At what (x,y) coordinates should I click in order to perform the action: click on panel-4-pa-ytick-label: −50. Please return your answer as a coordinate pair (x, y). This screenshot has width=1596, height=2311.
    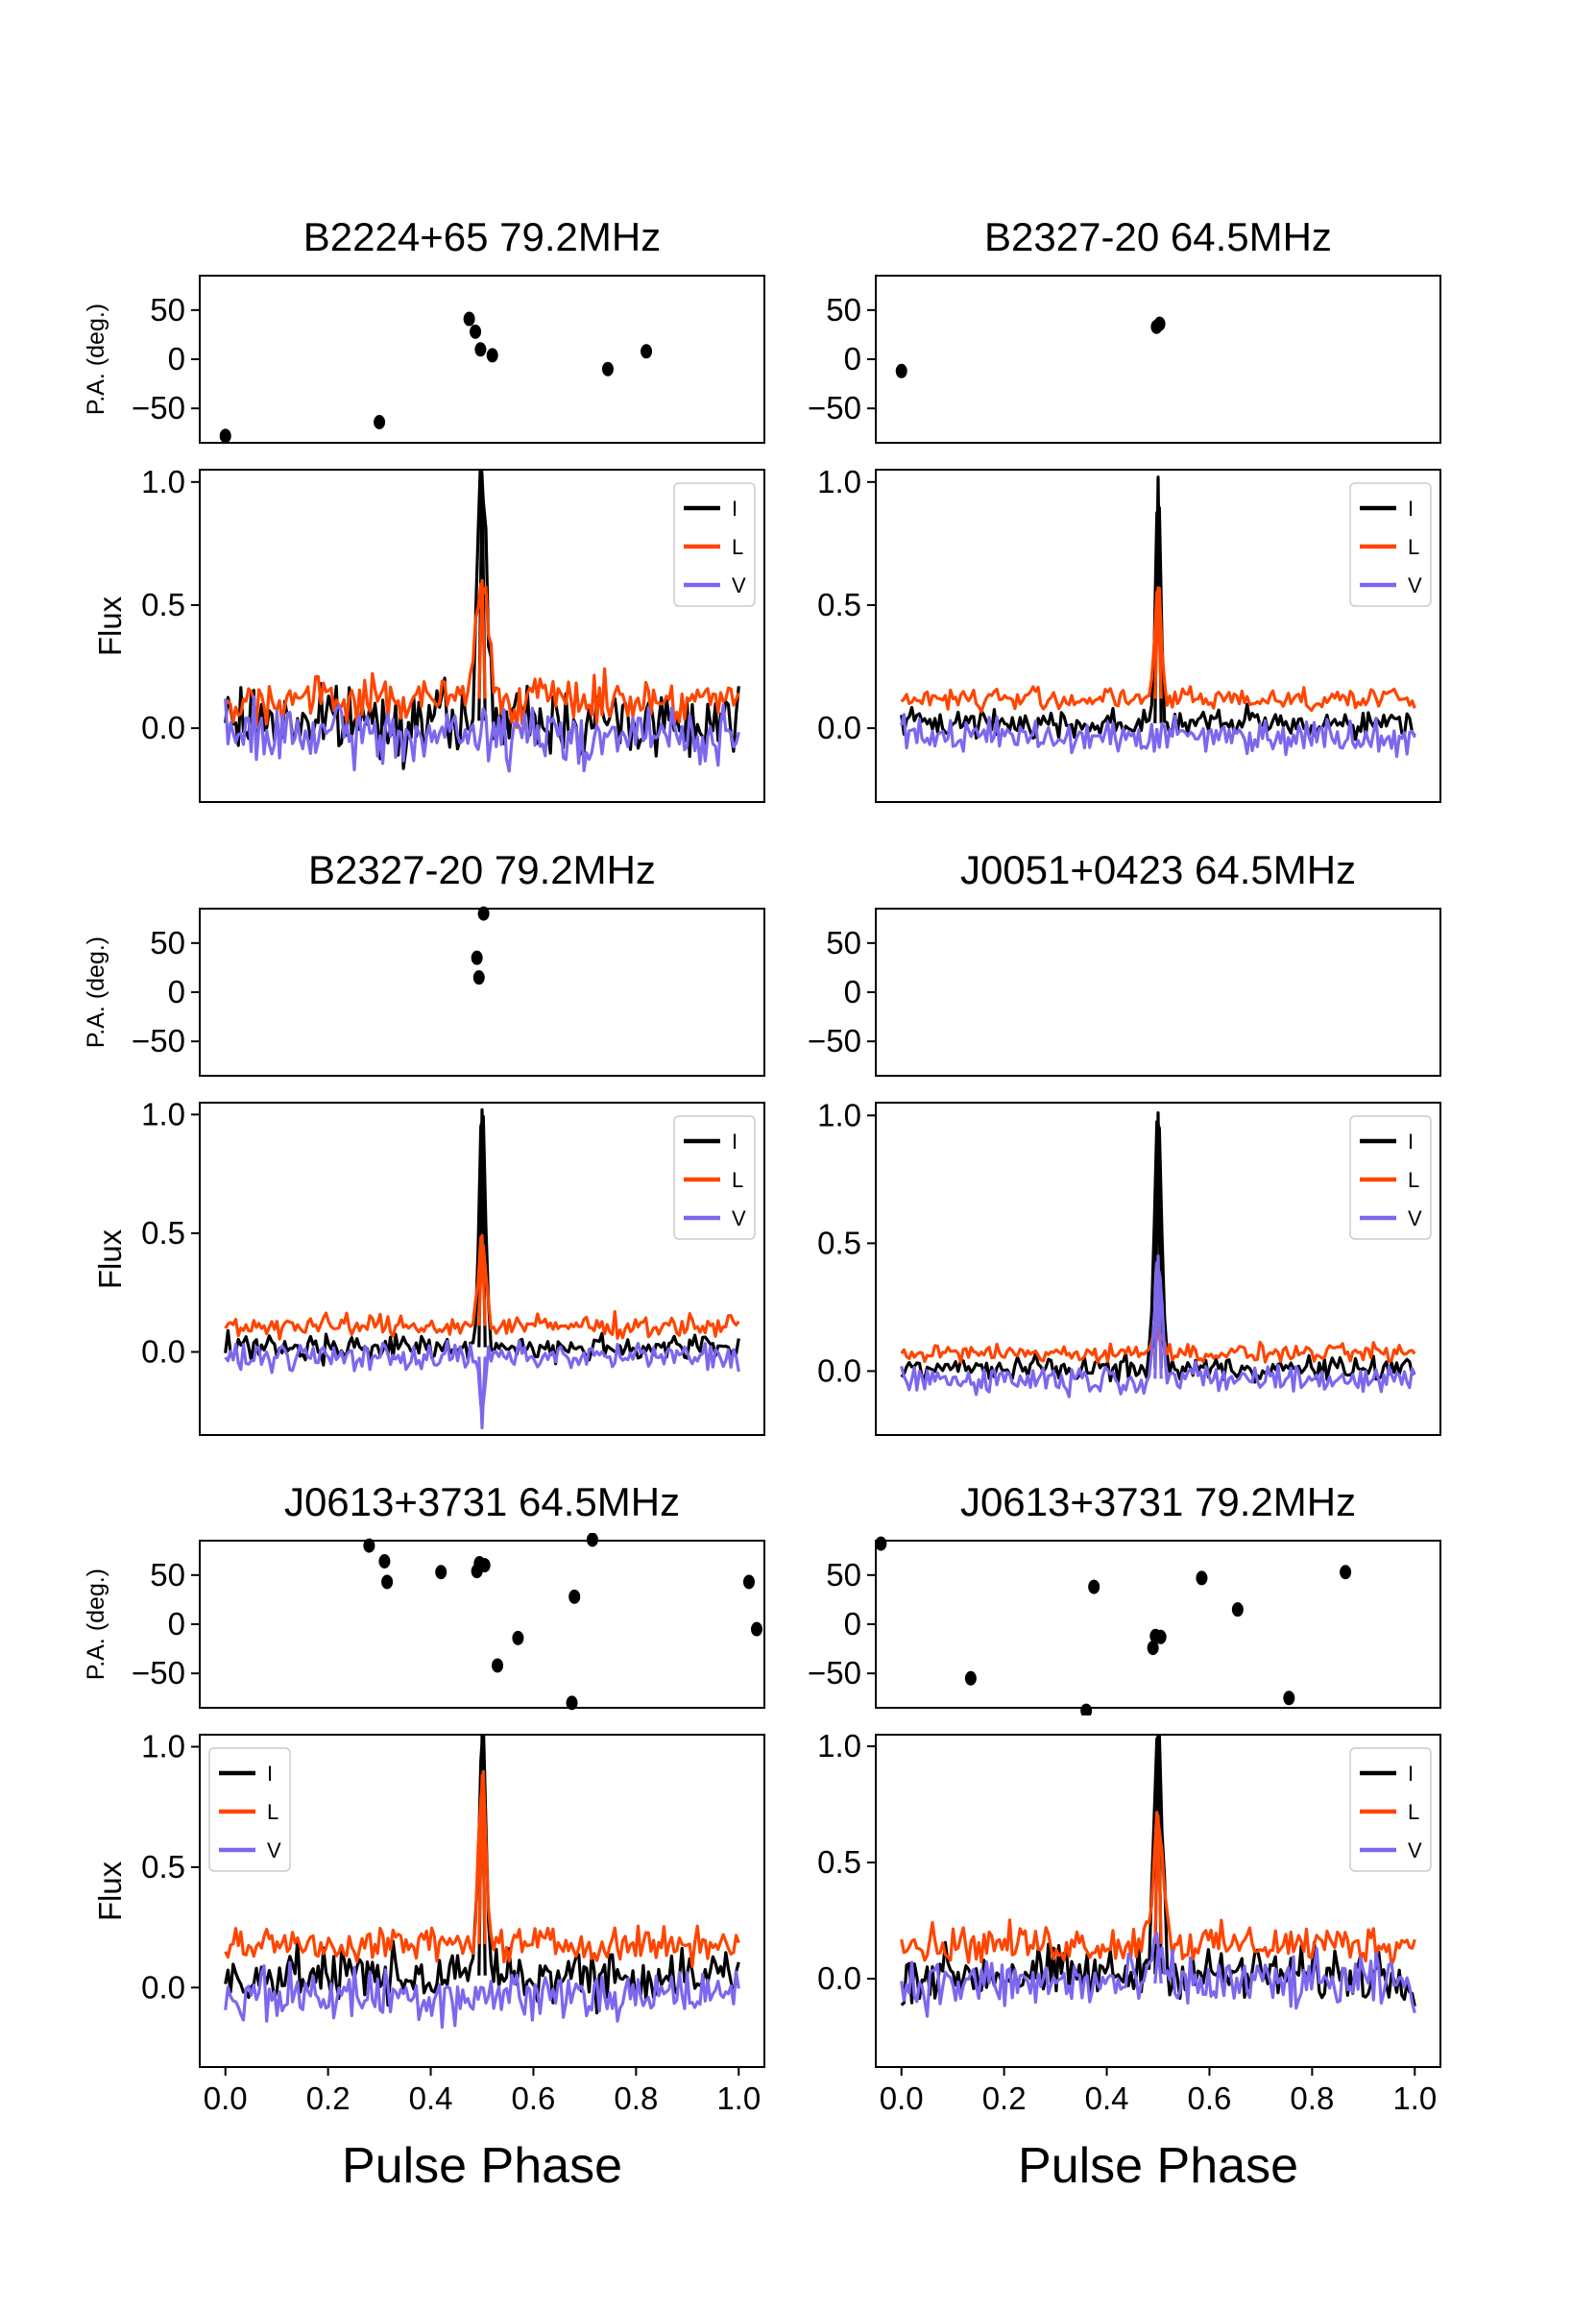
    Looking at the image, I should click on (834, 1040).